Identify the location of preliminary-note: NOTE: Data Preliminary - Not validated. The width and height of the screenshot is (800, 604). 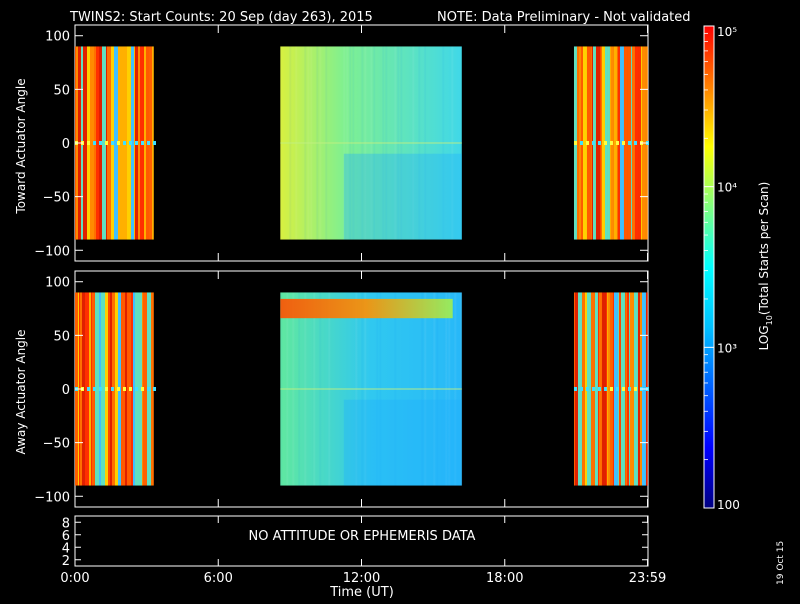
(564, 17).